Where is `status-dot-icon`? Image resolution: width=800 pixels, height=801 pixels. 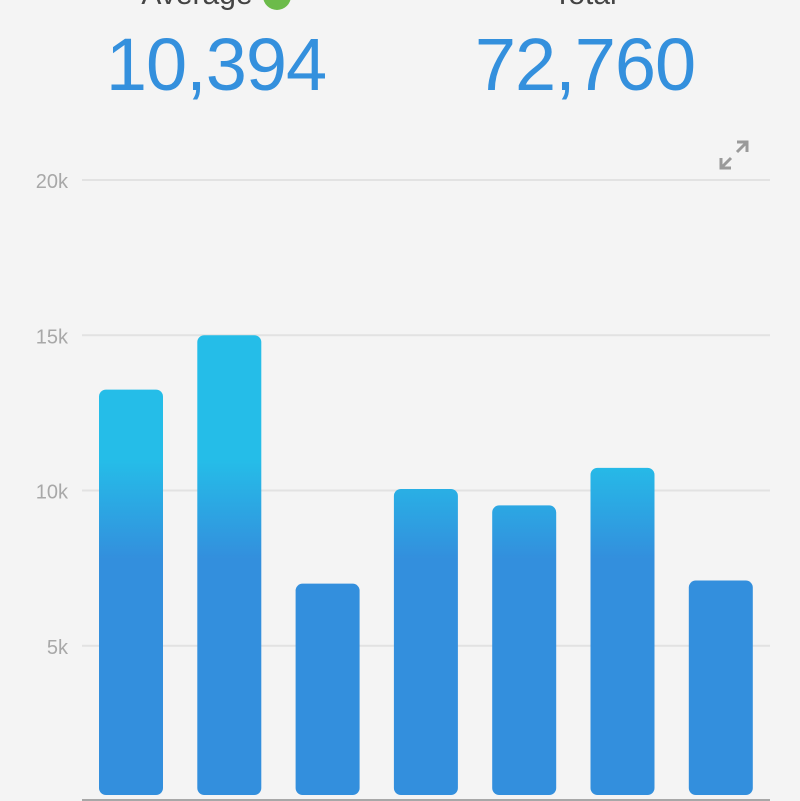
status-dot-icon is located at coordinates (276, 5).